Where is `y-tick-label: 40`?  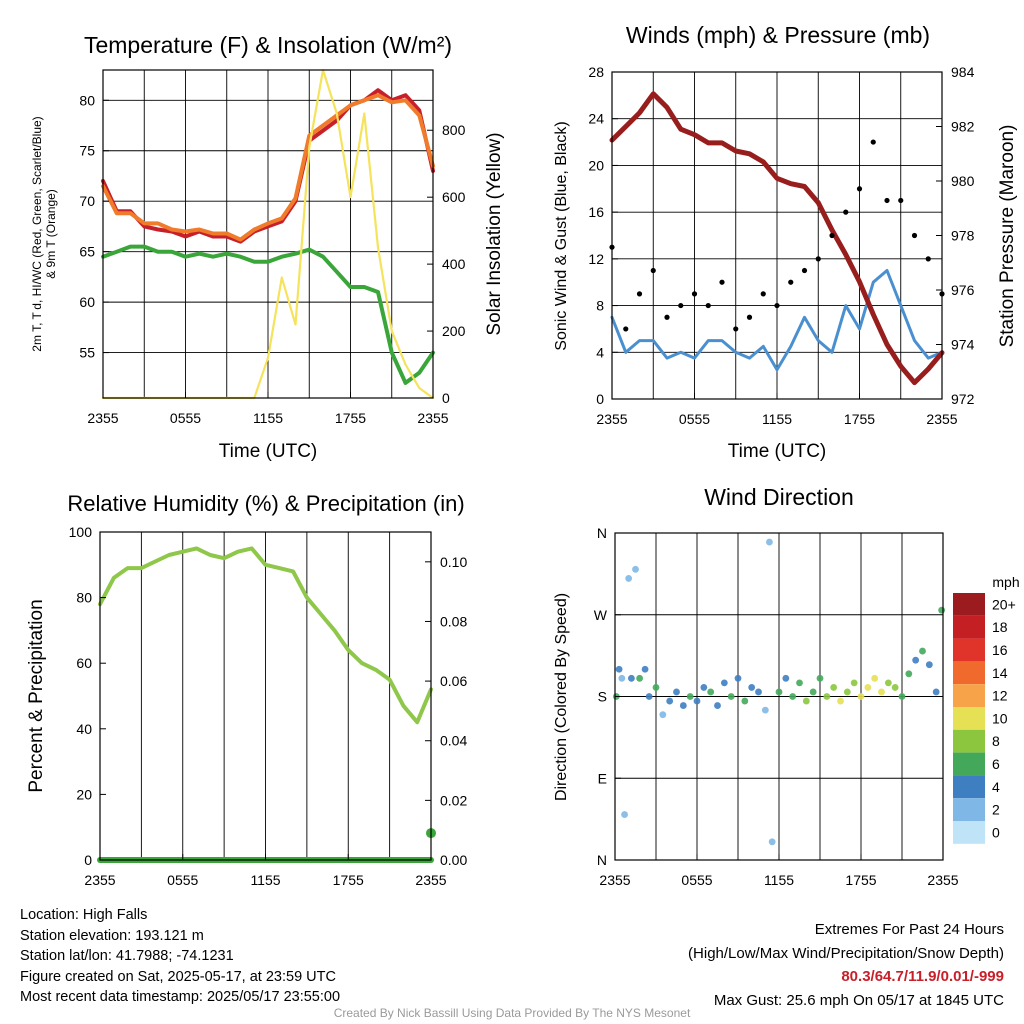
y-tick-label: 40 is located at coordinates (84, 729).